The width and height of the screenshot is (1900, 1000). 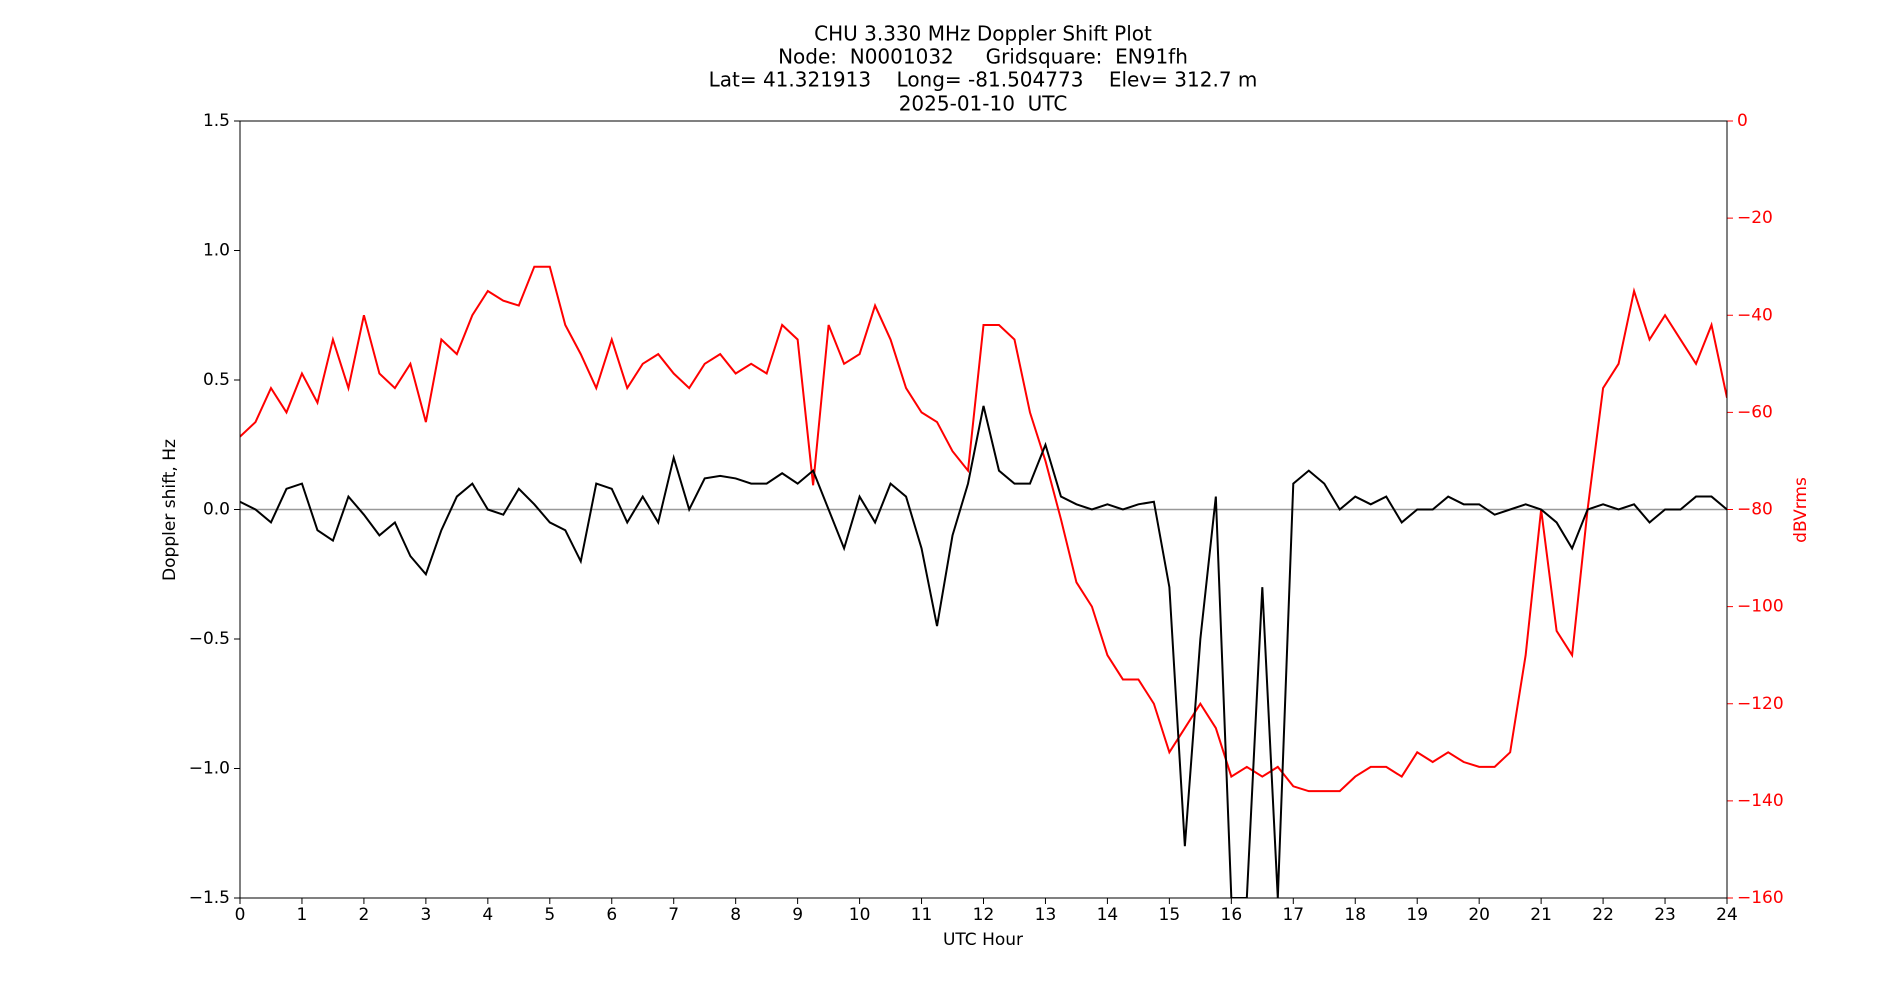 What do you see at coordinates (984, 915) in the screenshot?
I see `x-tick-label: 12` at bounding box center [984, 915].